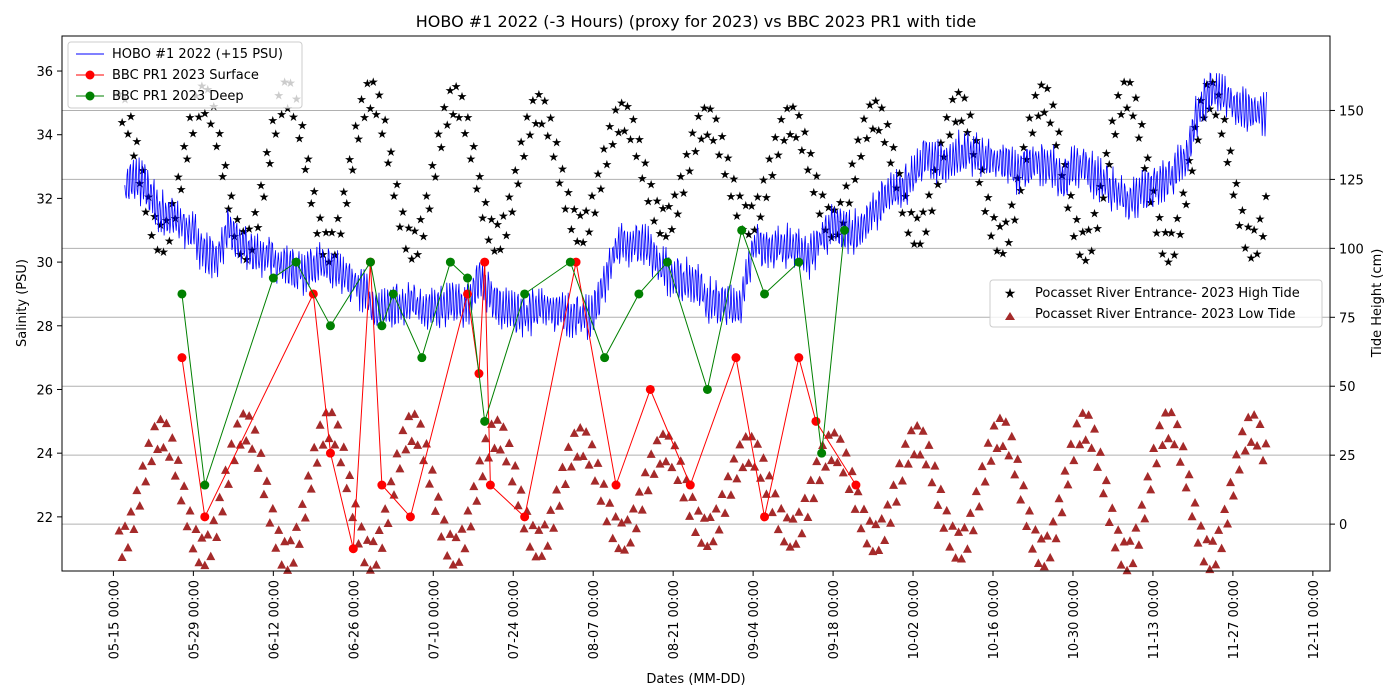  What do you see at coordinates (320, 218) in the screenshot?
I see `high-tide-marker-68: ★` at bounding box center [320, 218].